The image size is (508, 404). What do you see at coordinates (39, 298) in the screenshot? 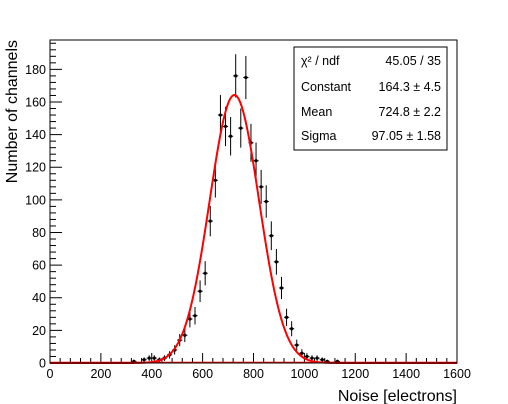
I see `y-tick-label: 40` at bounding box center [39, 298].